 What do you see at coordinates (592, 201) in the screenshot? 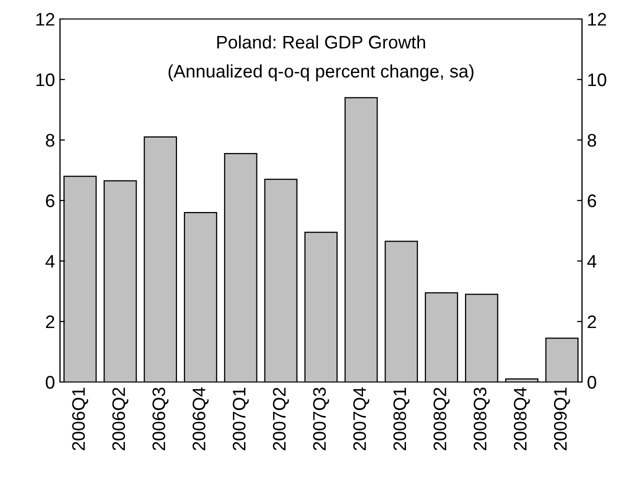
I see `y2-tick-label: 6` at bounding box center [592, 201].